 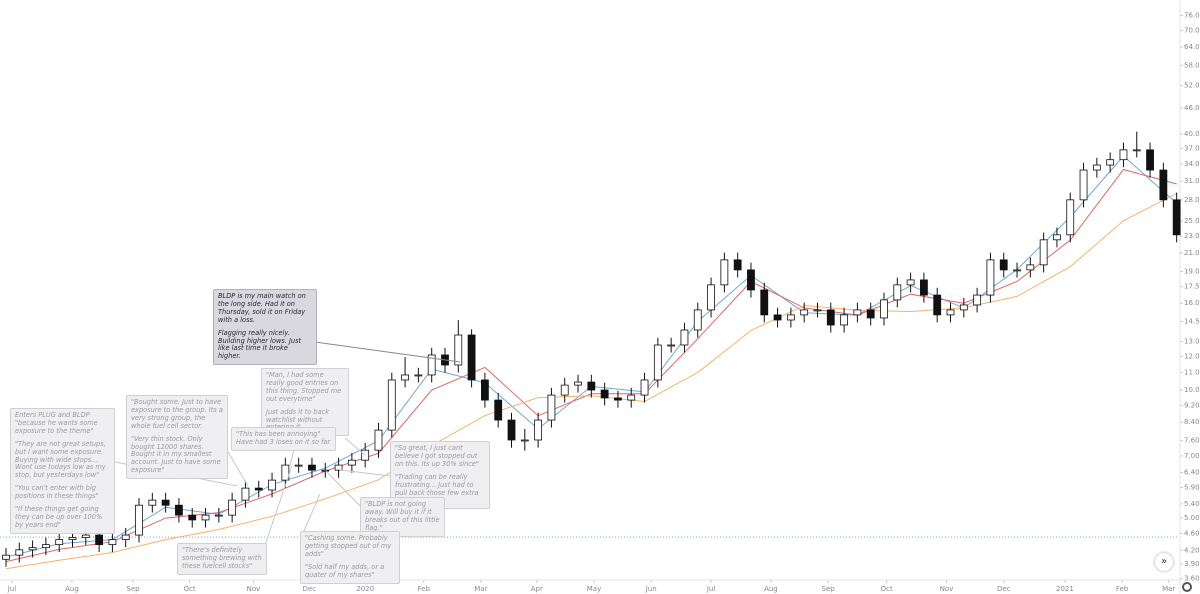 I want to click on y-tick-label: 5.40, so click(x=1192, y=504).